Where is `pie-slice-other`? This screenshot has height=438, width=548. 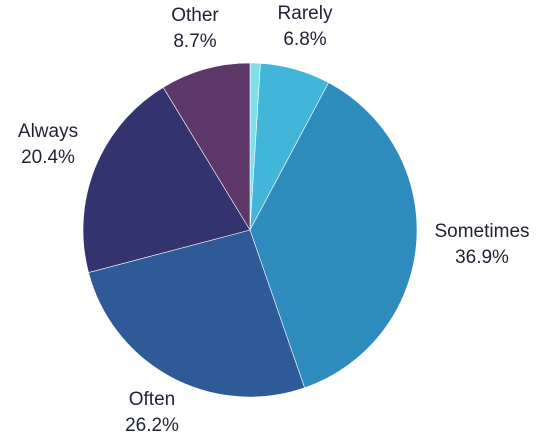
pie-slice-other is located at coordinates (206, 147).